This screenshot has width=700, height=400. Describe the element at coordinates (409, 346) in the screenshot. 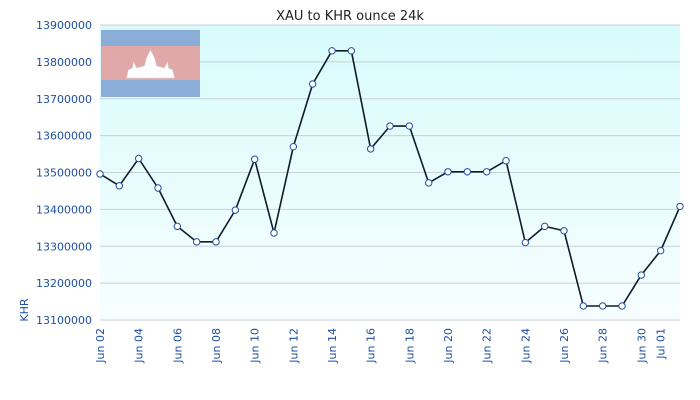

I see `x-tick-label: Jun 18` at that location.